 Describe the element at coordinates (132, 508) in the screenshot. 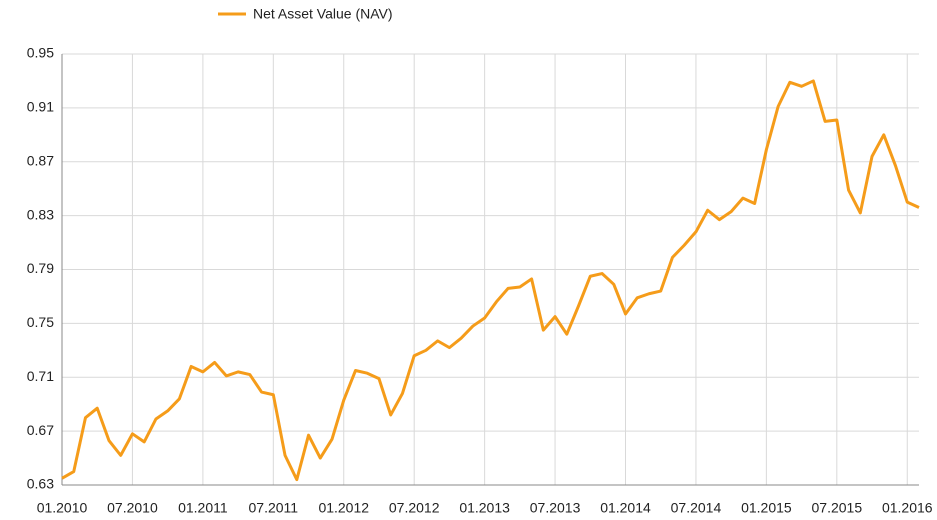

I see `x-tick-label: 07.2010` at that location.